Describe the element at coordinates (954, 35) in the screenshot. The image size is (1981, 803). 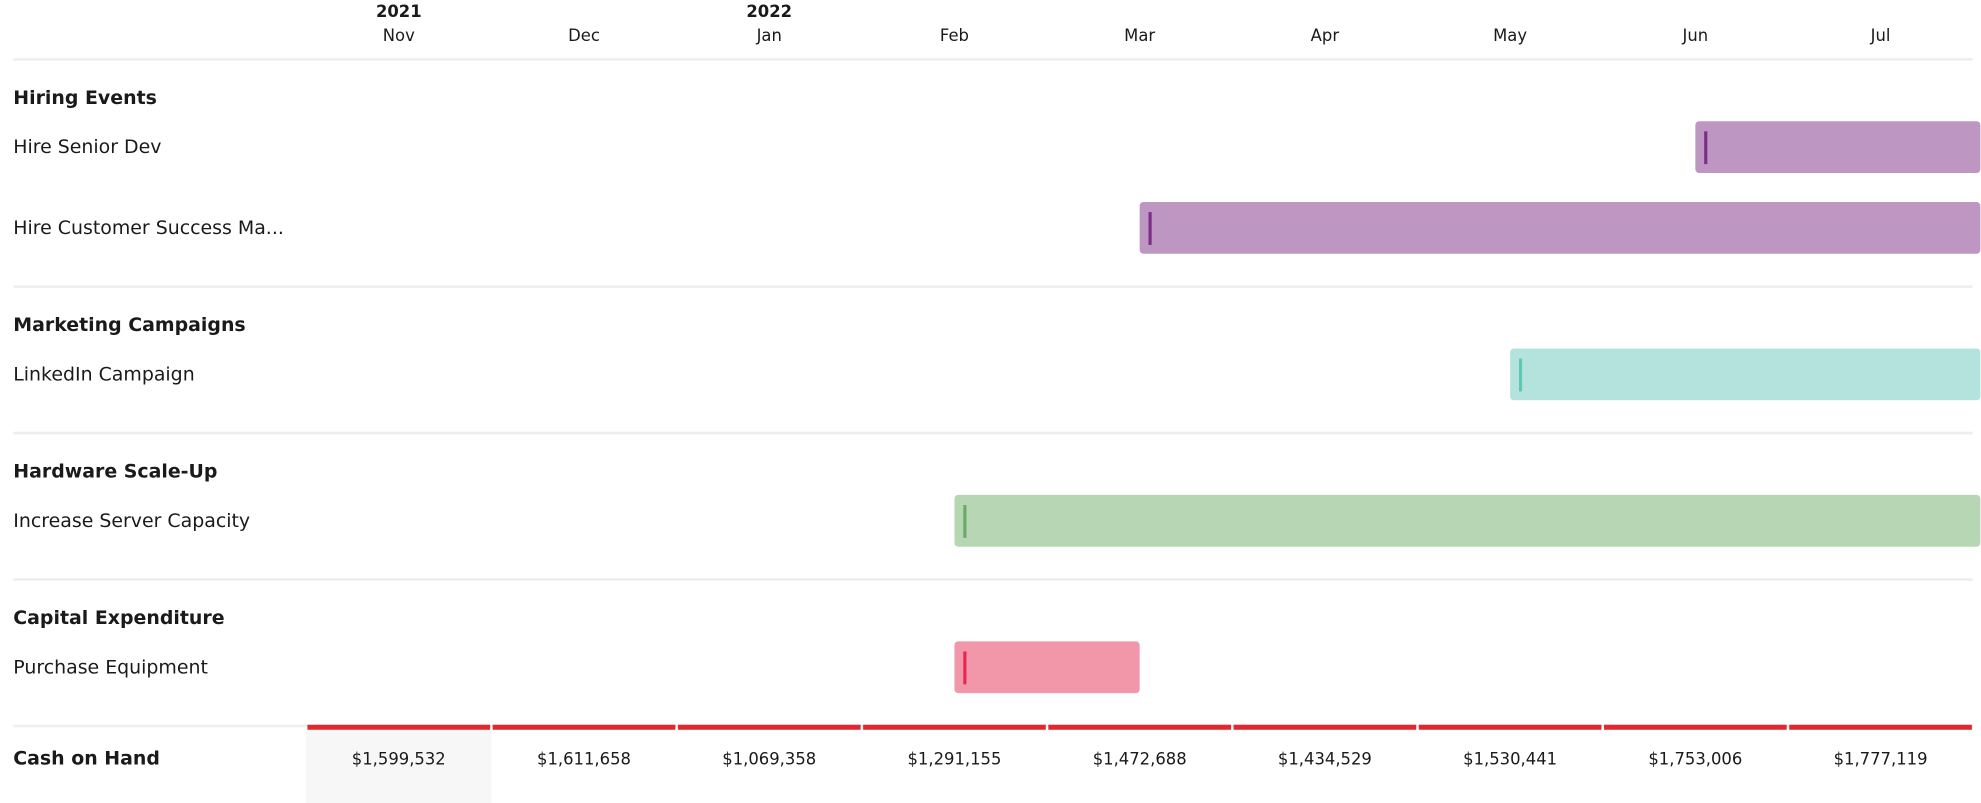
I see `month-label: Feb` at that location.